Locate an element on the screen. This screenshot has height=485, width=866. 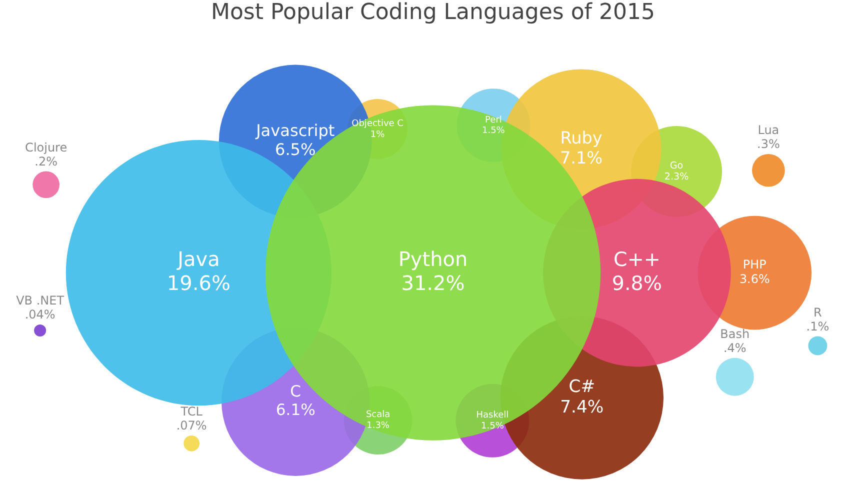
category-label: Go is located at coordinates (677, 166).